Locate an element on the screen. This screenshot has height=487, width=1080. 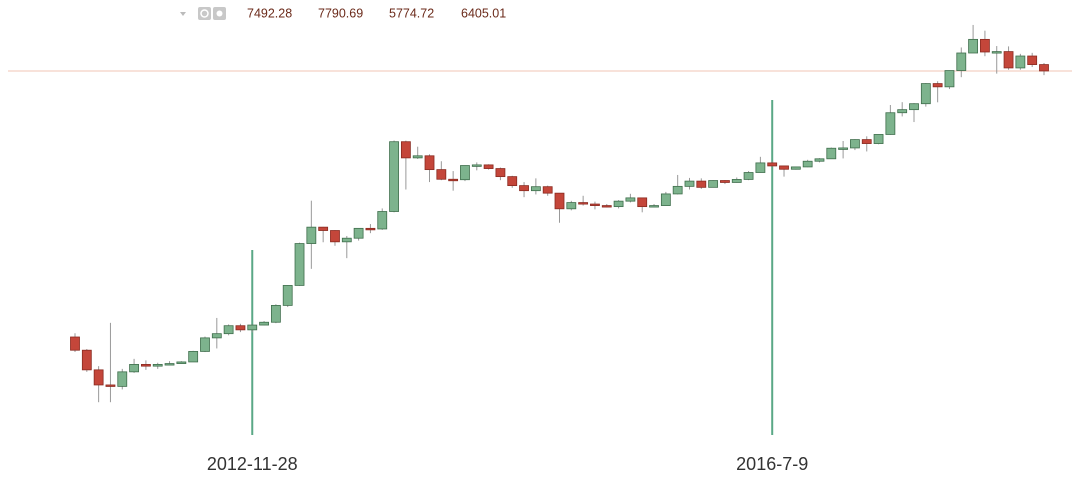
settings-icon is located at coordinates (204, 13).